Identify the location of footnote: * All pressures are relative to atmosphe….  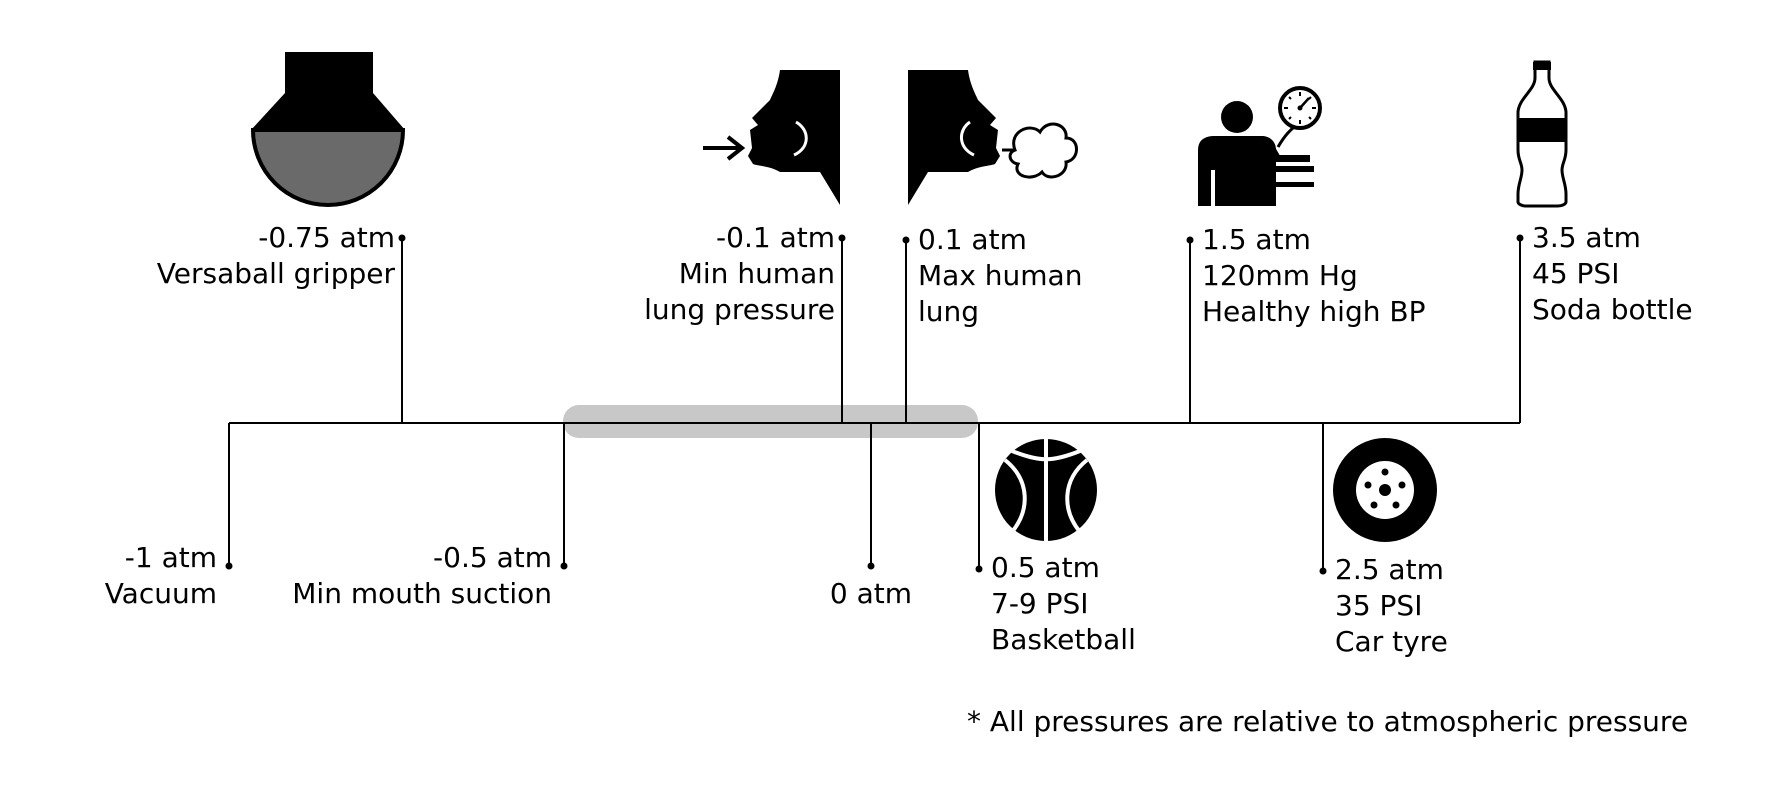
(1328, 721).